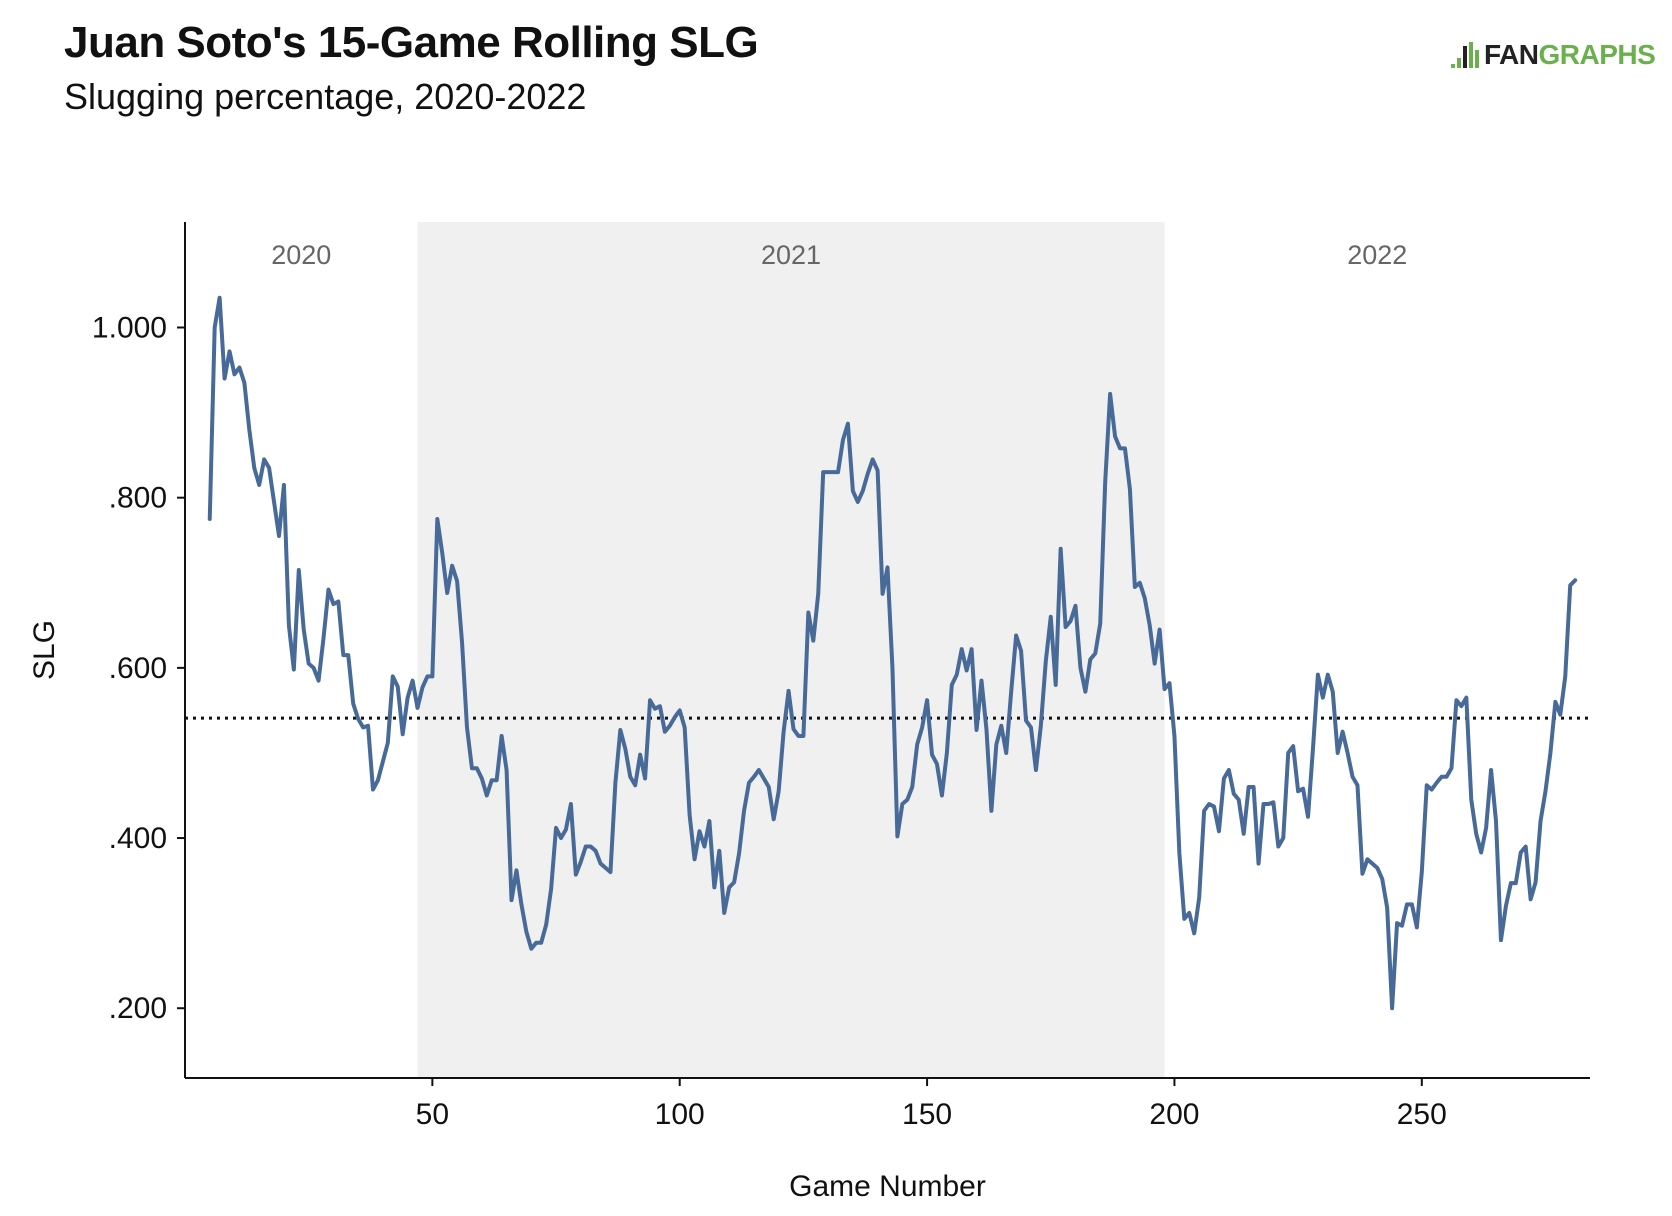  What do you see at coordinates (129, 328) in the screenshot?
I see `y-tick-label: 1.000` at bounding box center [129, 328].